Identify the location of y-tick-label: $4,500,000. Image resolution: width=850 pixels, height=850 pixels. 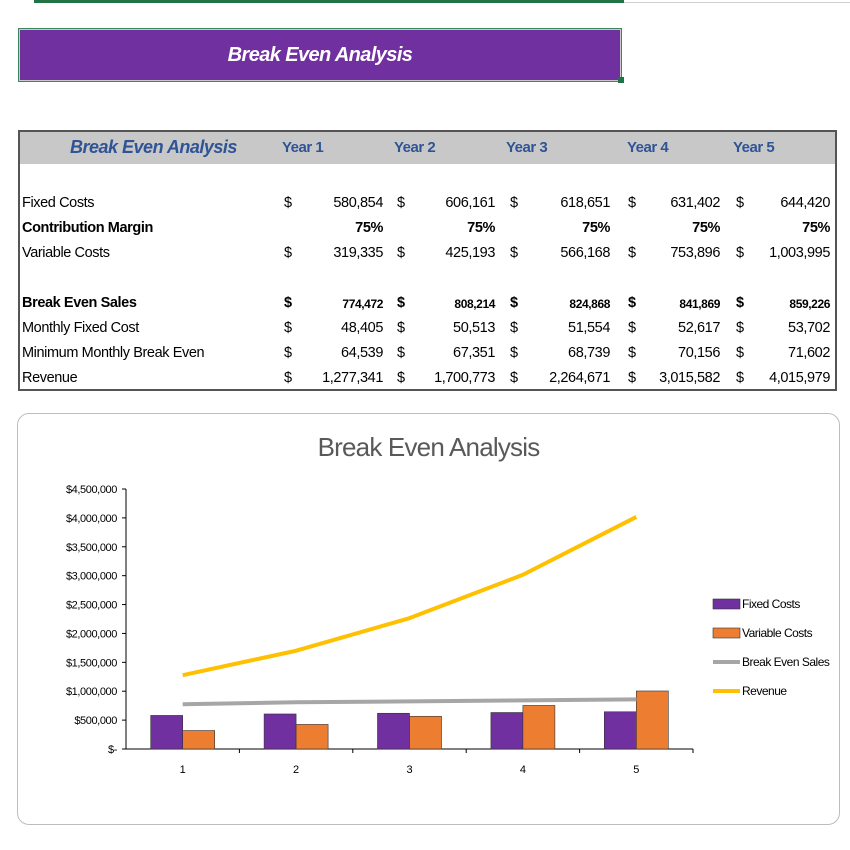
(91, 490).